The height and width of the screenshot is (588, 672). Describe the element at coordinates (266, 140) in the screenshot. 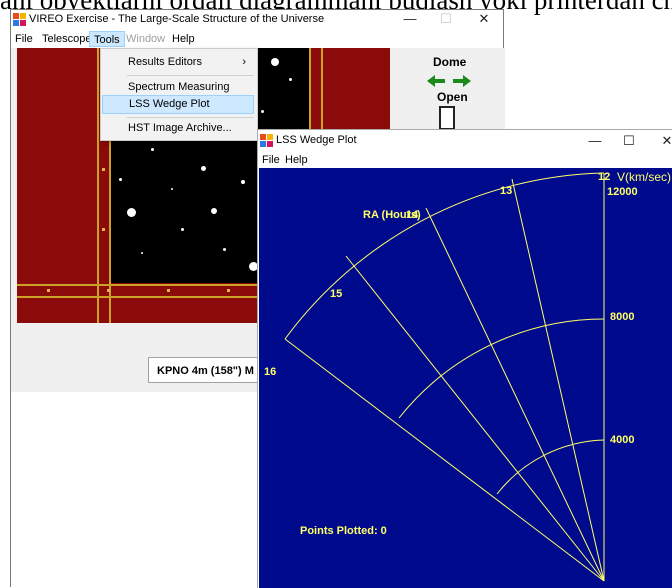

I see `lss-app-icon` at that location.